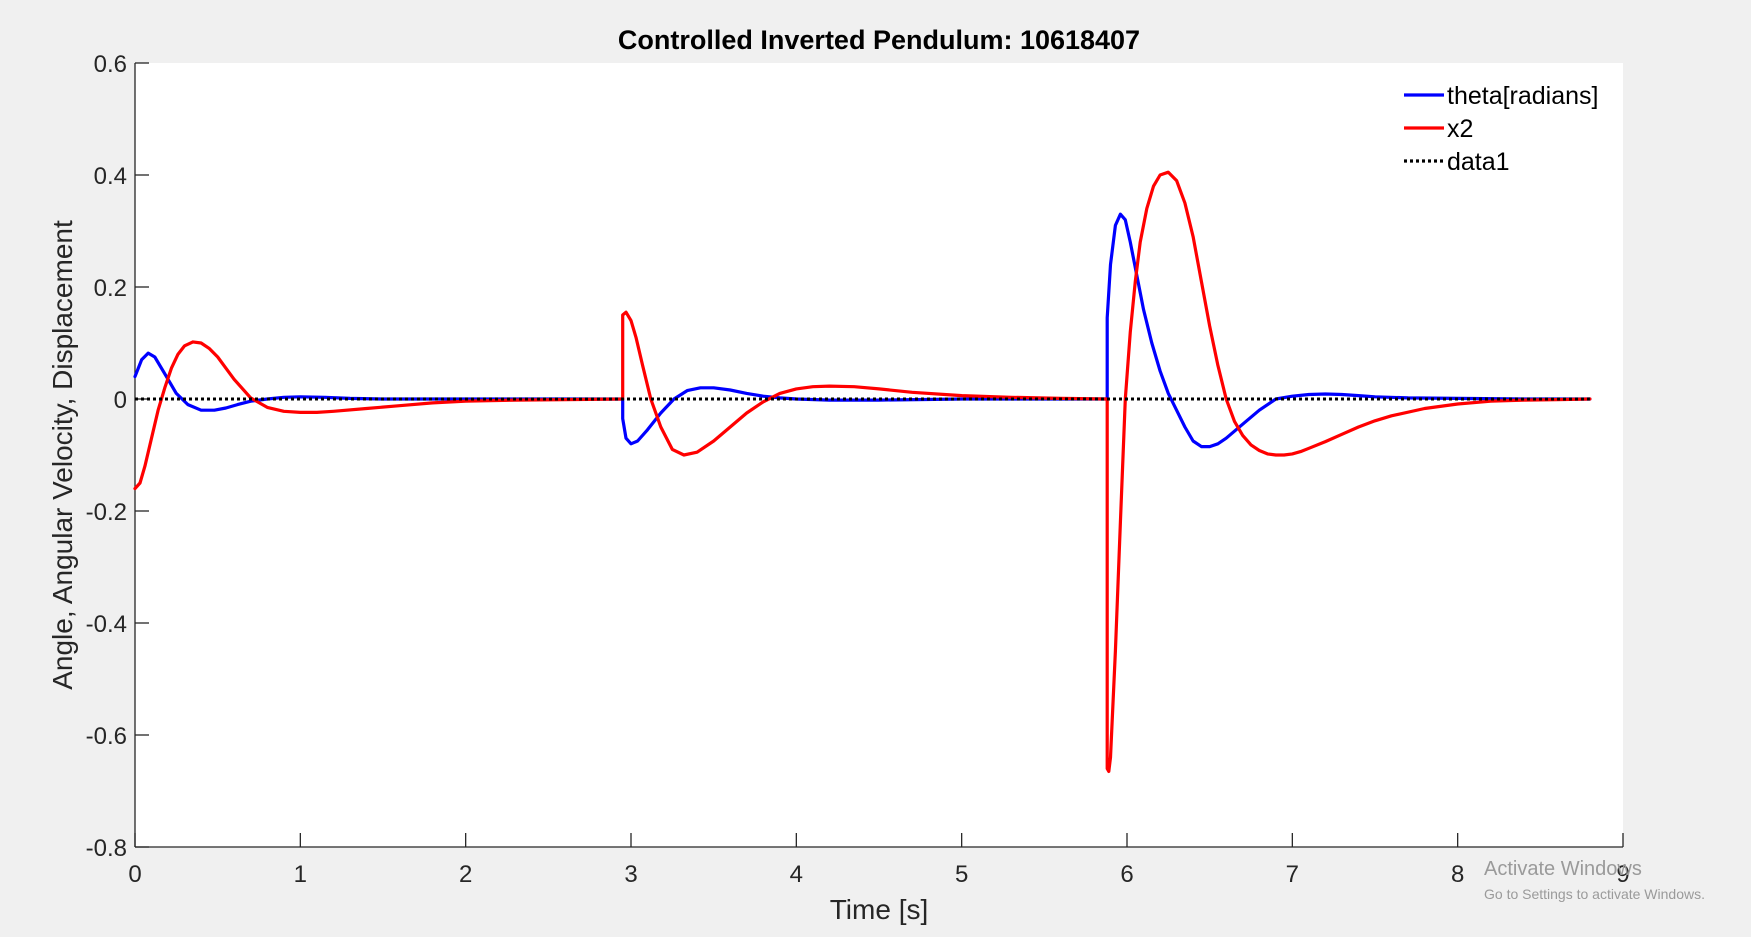 This screenshot has height=937, width=1751. Describe the element at coordinates (630, 874) in the screenshot. I see `x-tick-label: 3` at that location.